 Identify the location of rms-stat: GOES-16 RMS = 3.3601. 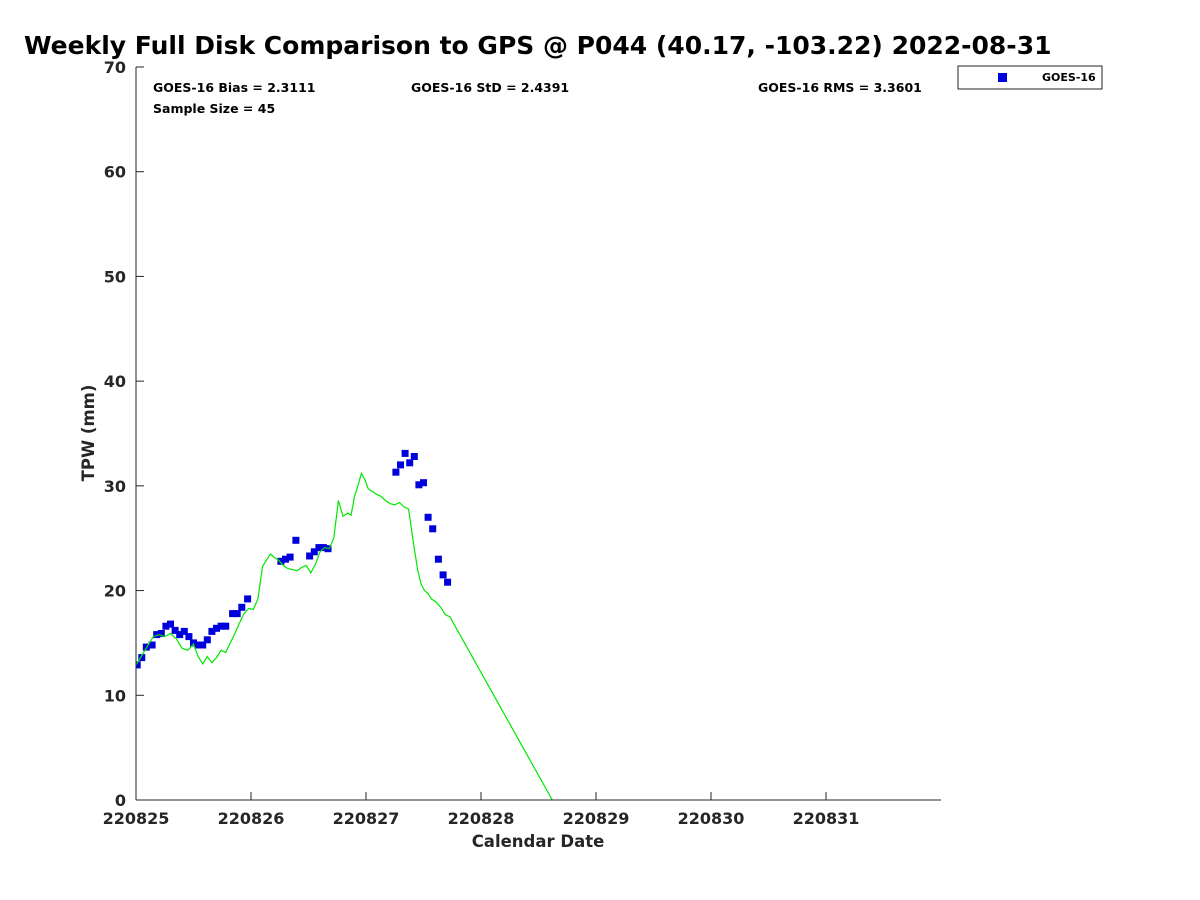
(840, 87).